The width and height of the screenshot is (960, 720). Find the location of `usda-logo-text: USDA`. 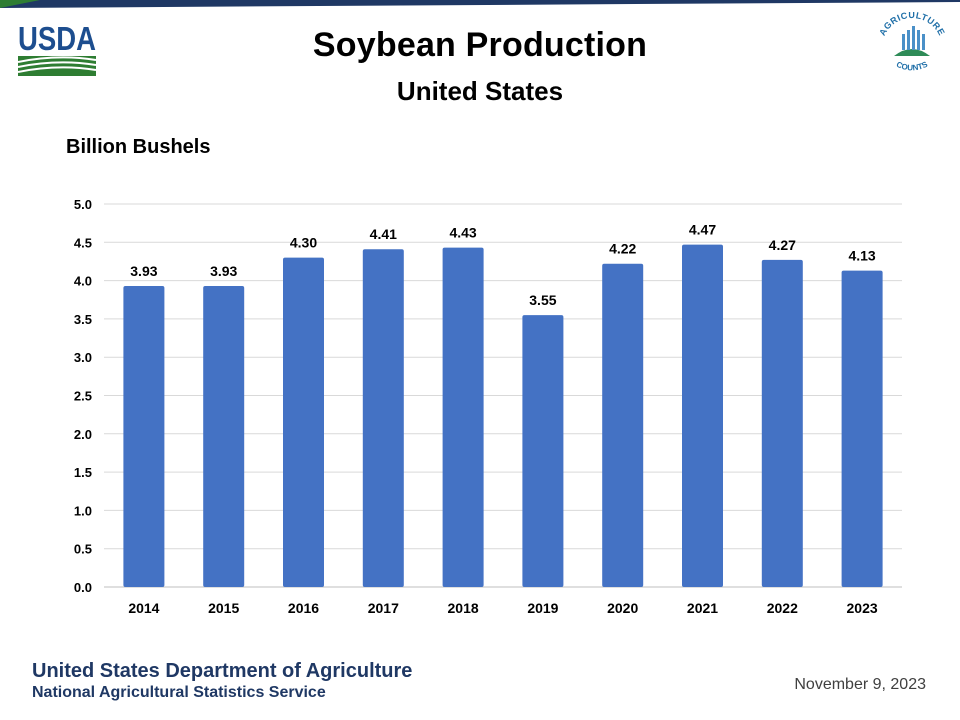

usda-logo-text: USDA is located at coordinates (57, 38).